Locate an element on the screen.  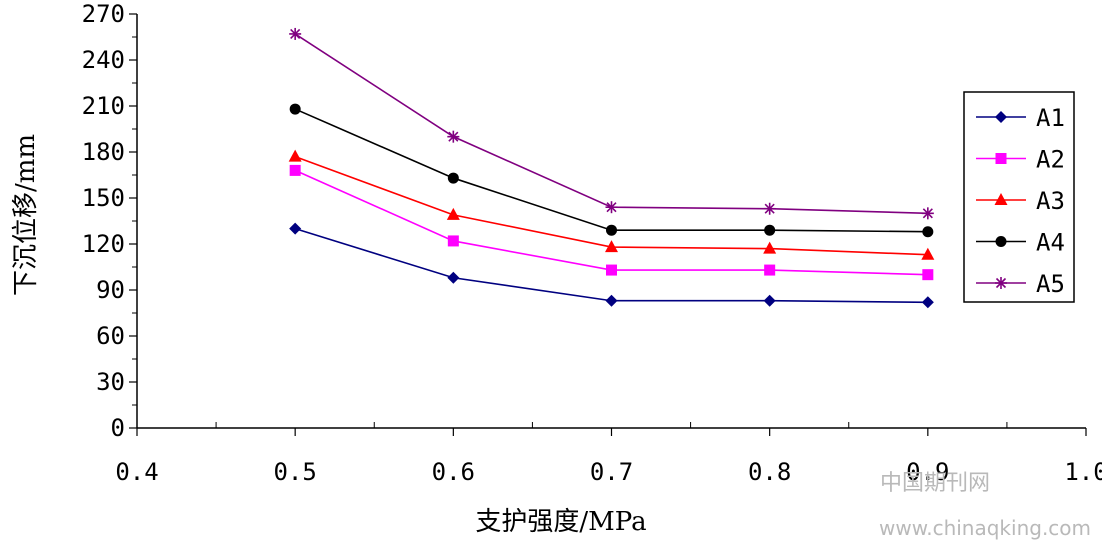
y-tick-label: 180 is located at coordinates (103, 152).